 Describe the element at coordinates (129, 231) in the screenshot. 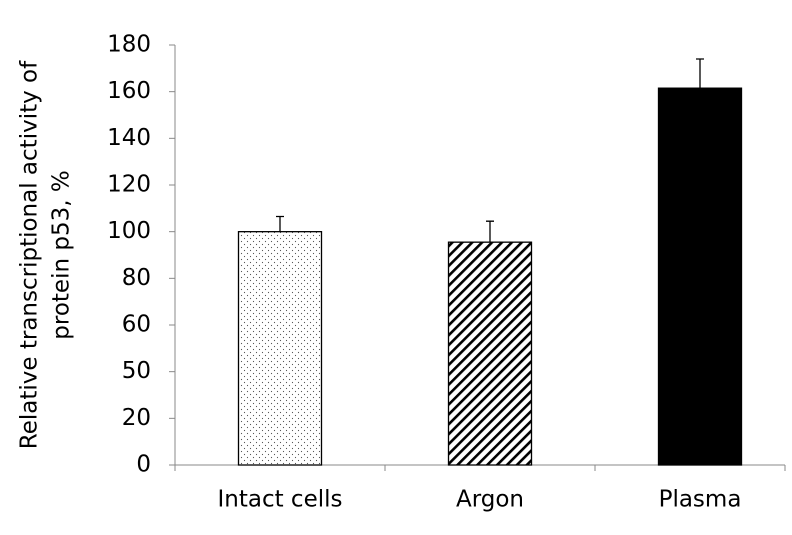

I see `y-tick-label: 100` at that location.